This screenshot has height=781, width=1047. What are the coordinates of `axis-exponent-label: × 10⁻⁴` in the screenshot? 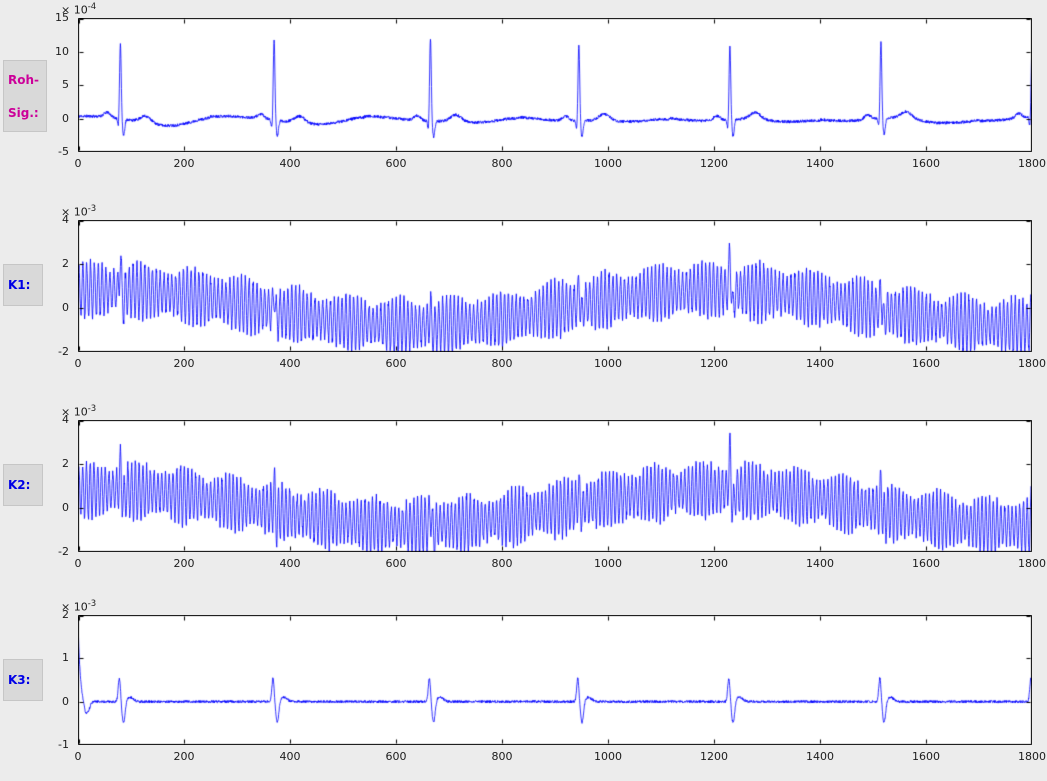 It's located at (79, 9).